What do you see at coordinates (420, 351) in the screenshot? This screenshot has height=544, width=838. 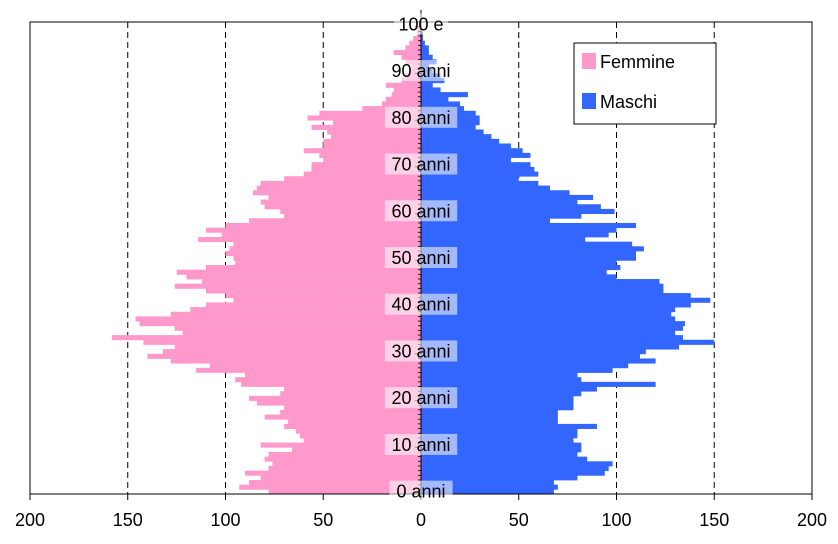 I see `age-label: 30 anni` at bounding box center [420, 351].